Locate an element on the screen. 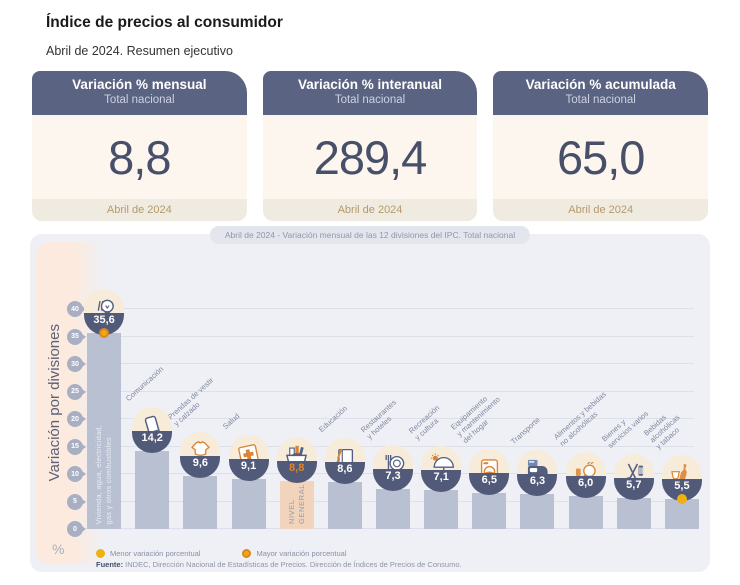 The image size is (740, 585). bar-value: 5,7 is located at coordinates (633, 488).